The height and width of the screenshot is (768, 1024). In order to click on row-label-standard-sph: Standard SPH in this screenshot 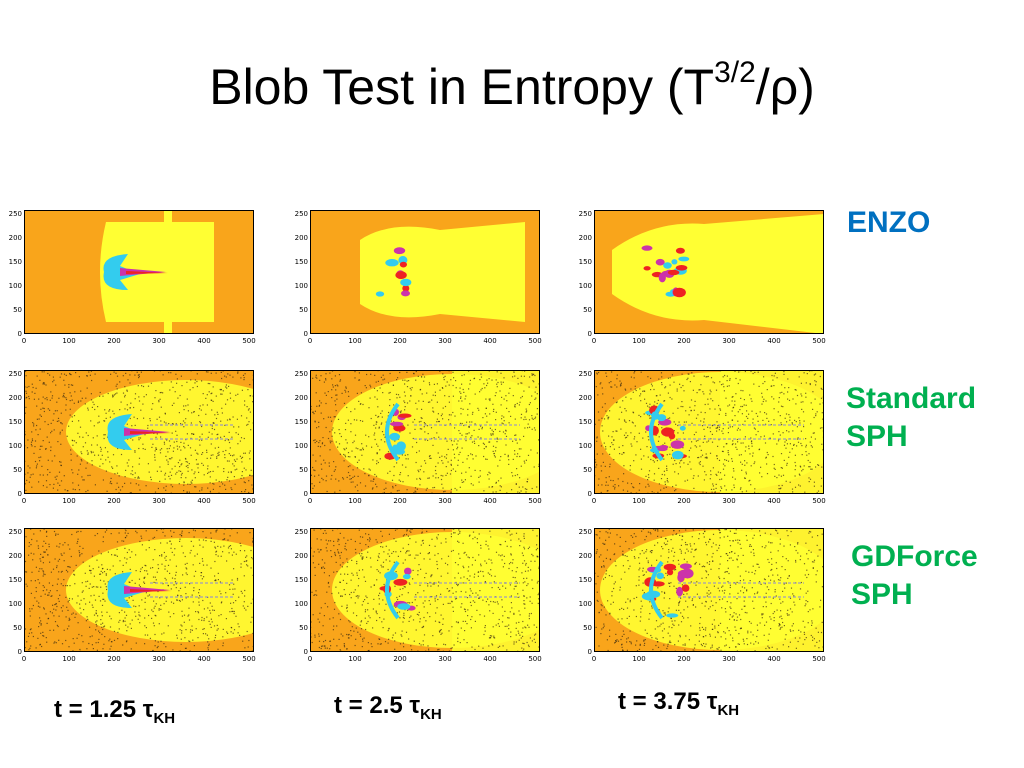, I will do `click(911, 417)`.